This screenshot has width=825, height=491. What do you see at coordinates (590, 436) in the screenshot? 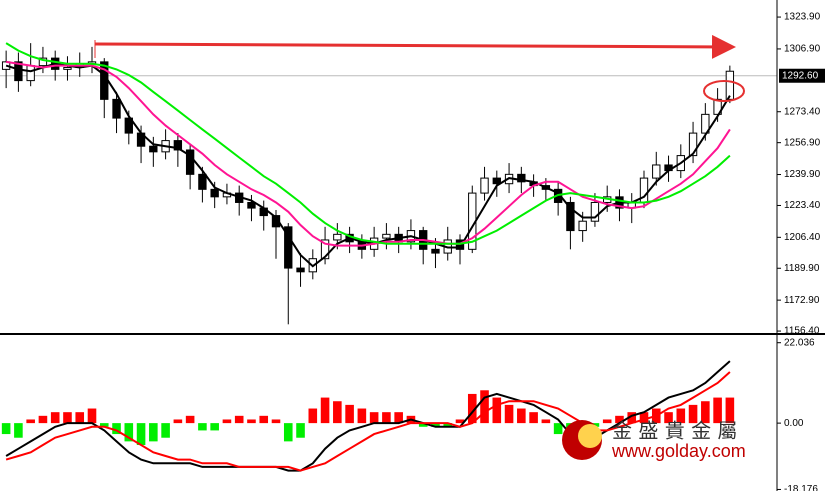
I see `logo` at bounding box center [590, 436].